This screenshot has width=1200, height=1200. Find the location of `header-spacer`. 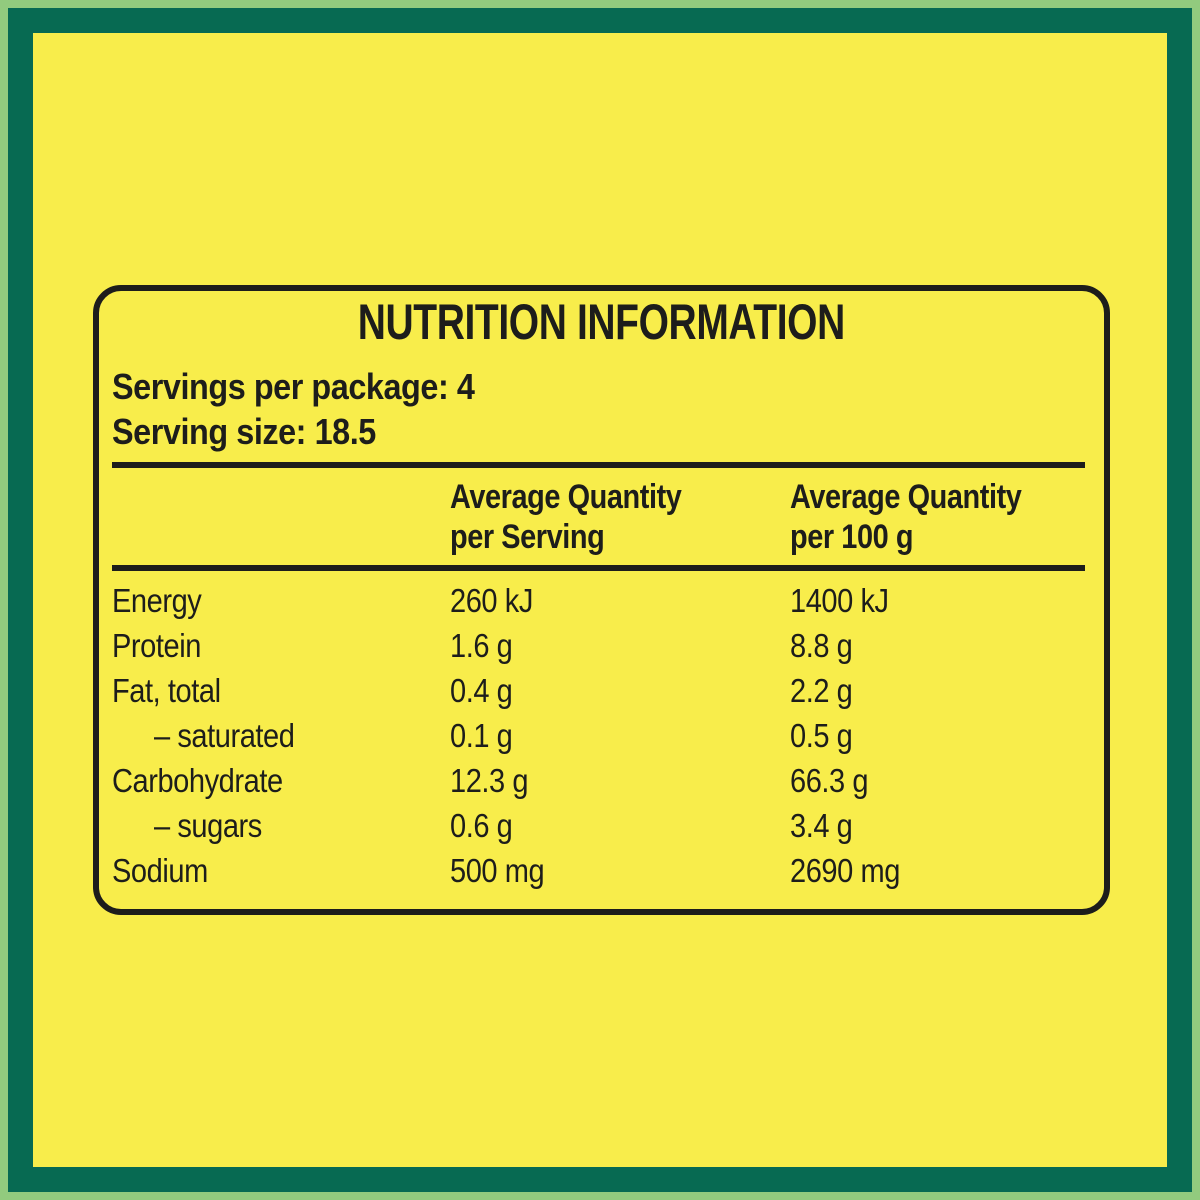

header-spacer is located at coordinates (281, 517).